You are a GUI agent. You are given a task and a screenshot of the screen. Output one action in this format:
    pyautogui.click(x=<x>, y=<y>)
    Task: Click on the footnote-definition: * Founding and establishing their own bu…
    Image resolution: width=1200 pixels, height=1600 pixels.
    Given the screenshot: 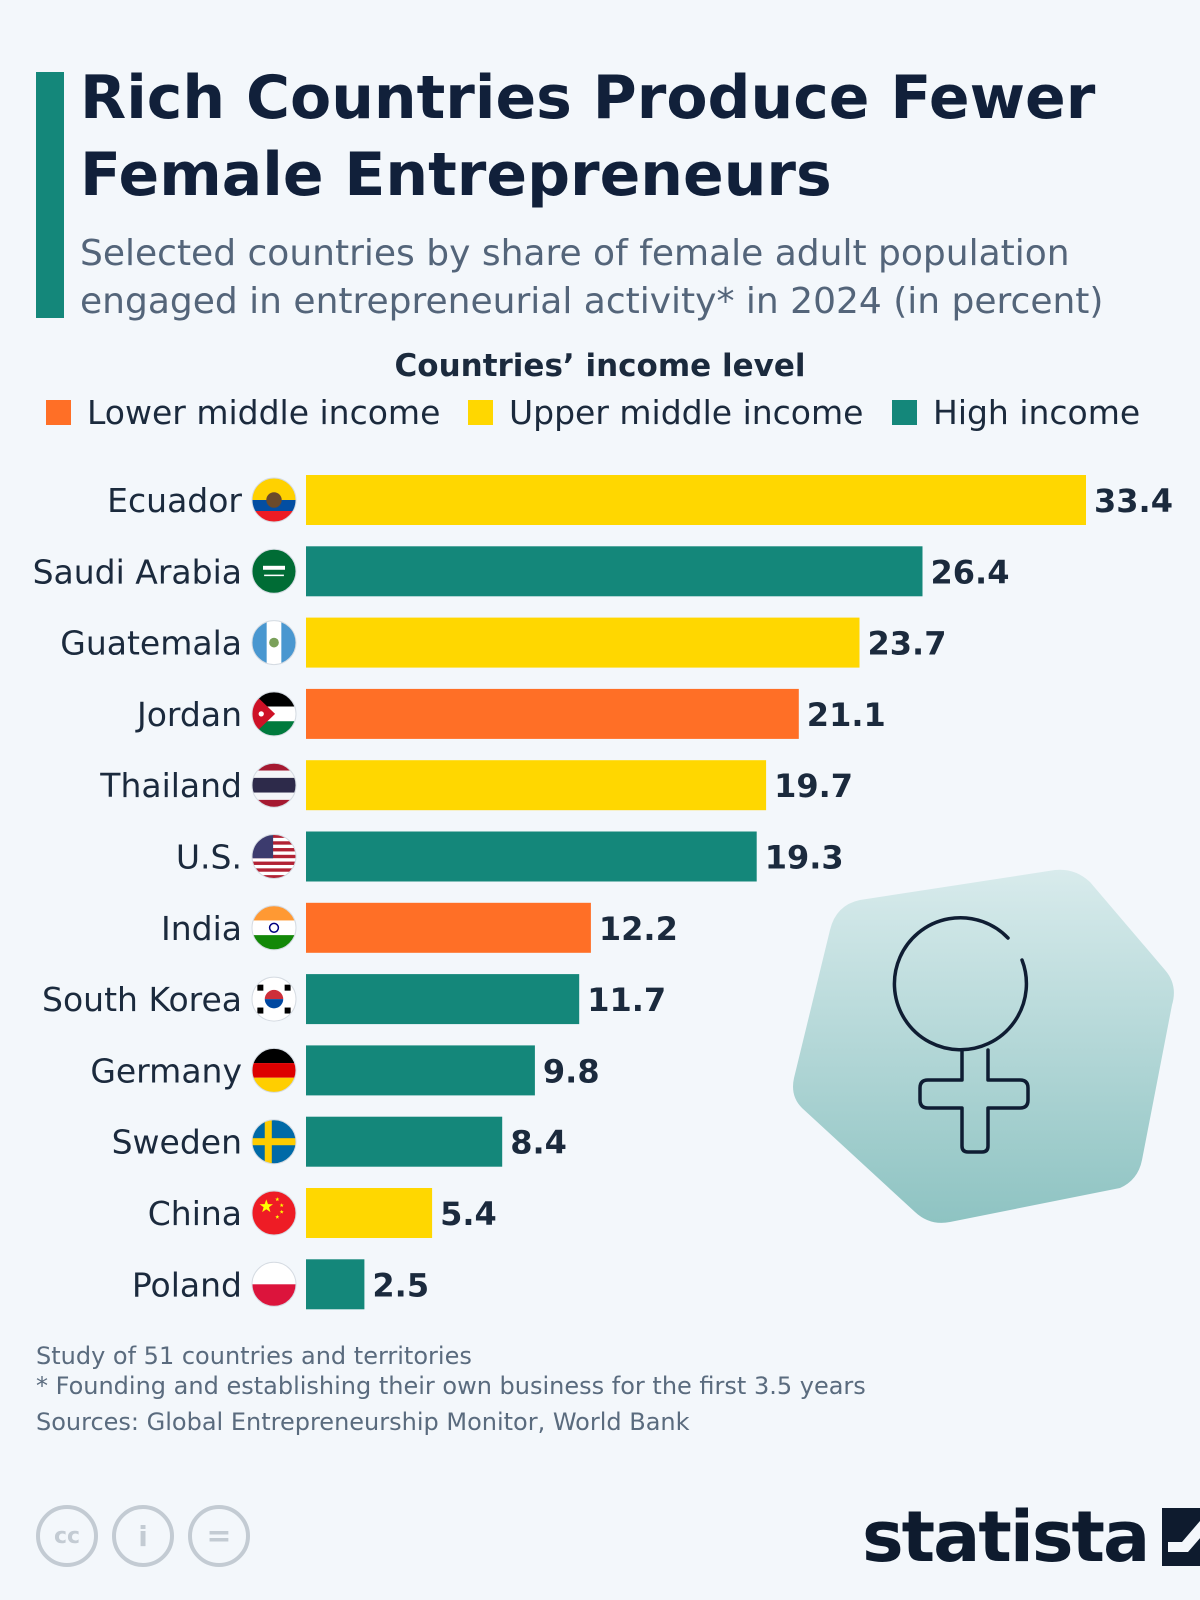 What is the action you would take?
    pyautogui.click(x=451, y=1386)
    